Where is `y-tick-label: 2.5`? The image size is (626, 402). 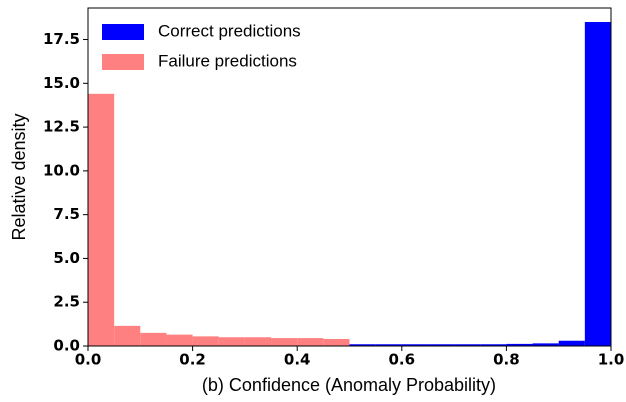
y-tick-label: 2.5 is located at coordinates (66, 302).